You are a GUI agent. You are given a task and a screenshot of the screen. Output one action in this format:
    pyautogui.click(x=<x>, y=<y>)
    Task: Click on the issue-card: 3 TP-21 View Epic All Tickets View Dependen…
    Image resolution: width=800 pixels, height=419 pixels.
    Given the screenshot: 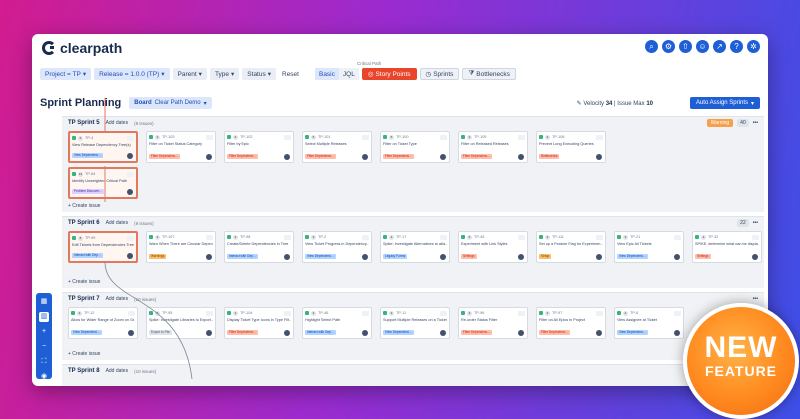 What is the action you would take?
    pyautogui.click(x=649, y=247)
    